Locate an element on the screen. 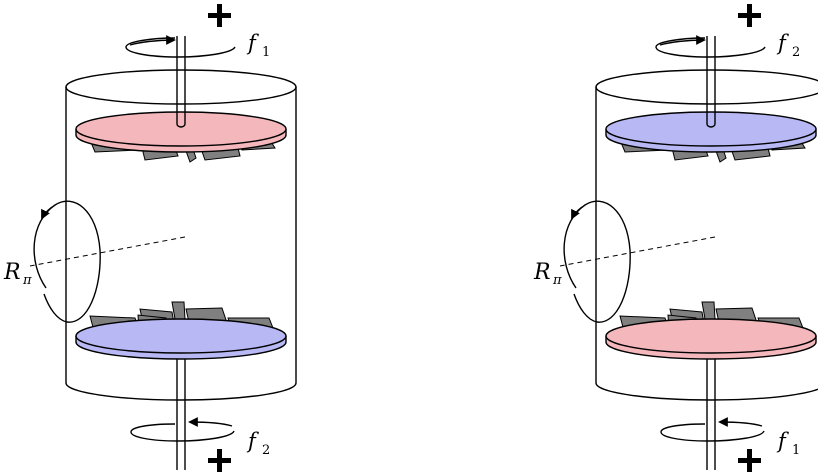 The width and height of the screenshot is (818, 475). top-force-index: 1 is located at coordinates (266, 52).